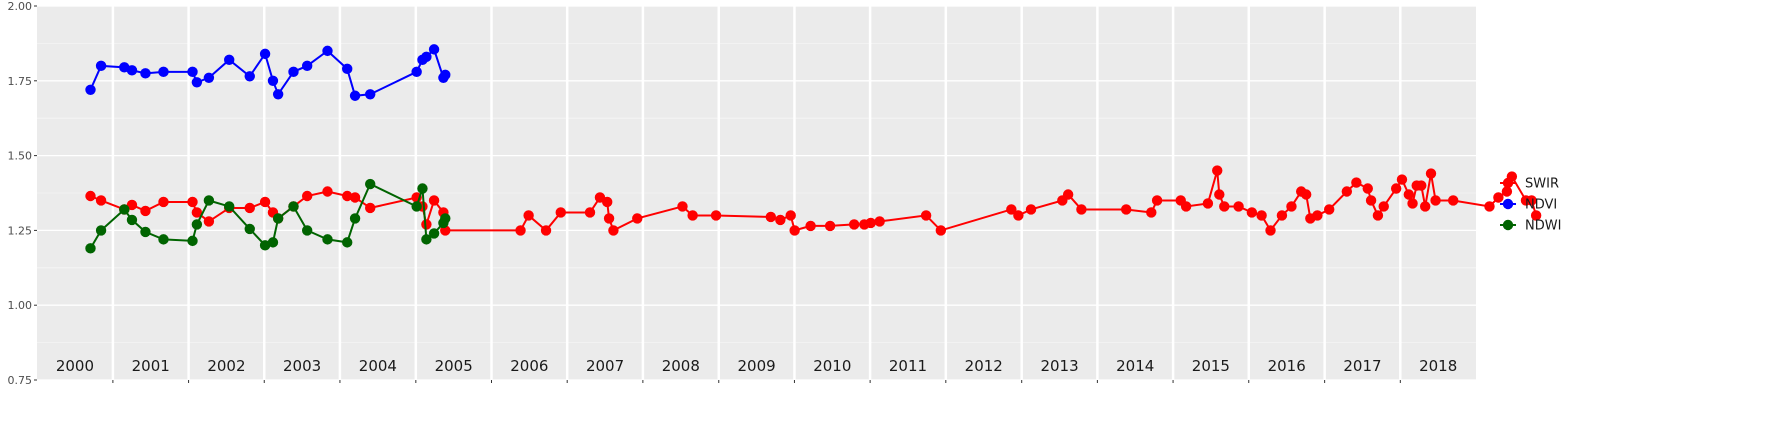  Describe the element at coordinates (908, 366) in the screenshot. I see `year-label: 2011` at that location.